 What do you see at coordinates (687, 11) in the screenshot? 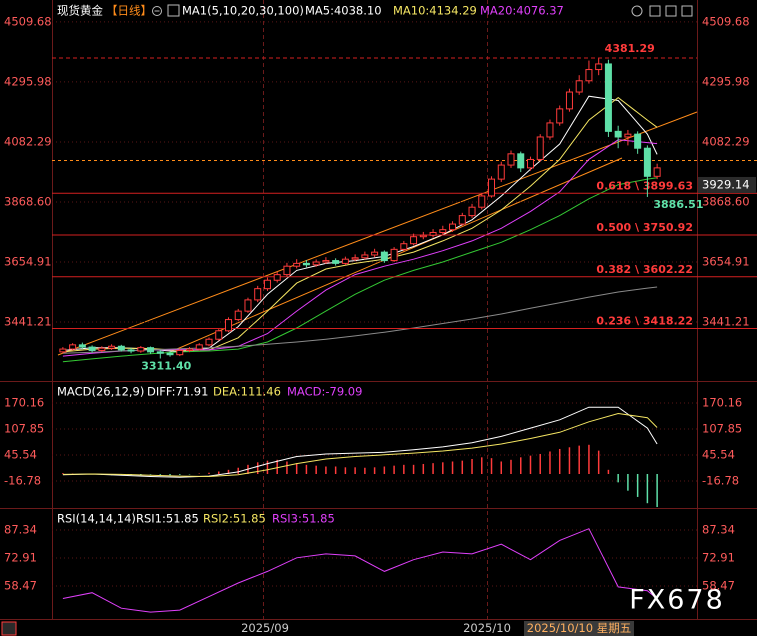
I see `button-close` at bounding box center [687, 11].